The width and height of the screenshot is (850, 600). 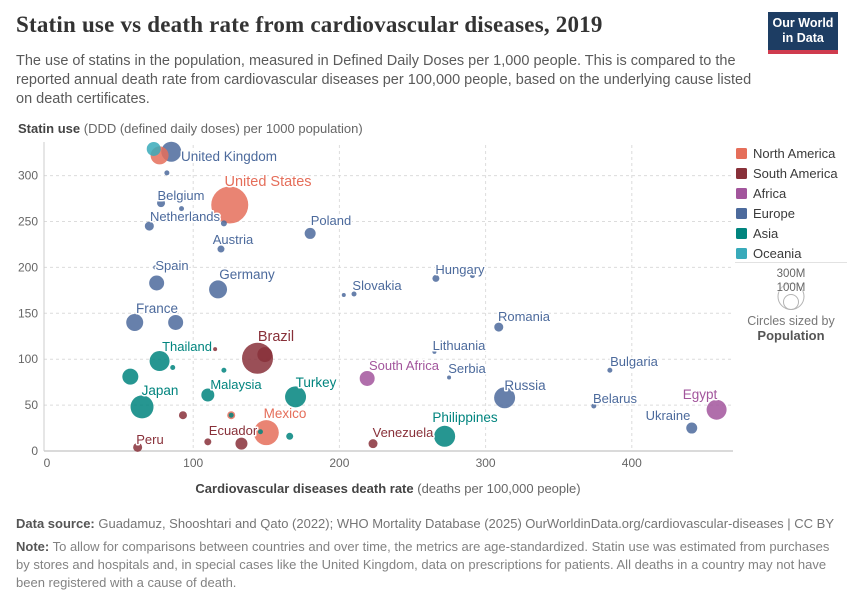 What do you see at coordinates (465, 417) in the screenshot?
I see `country-label-philippines: Philippines` at bounding box center [465, 417].